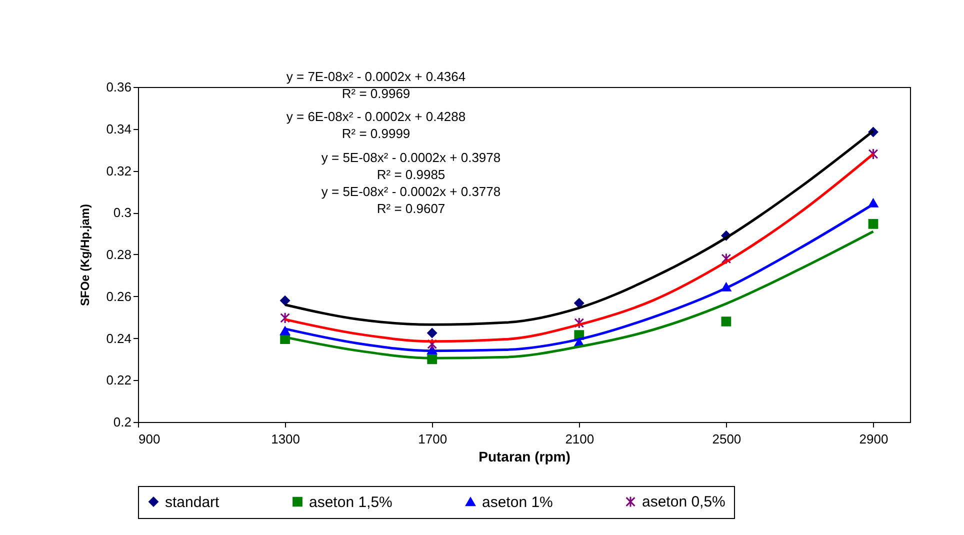  I want to click on annotation: y = 5E-08x² - 0.0002x + 0.3978, so click(411, 157).